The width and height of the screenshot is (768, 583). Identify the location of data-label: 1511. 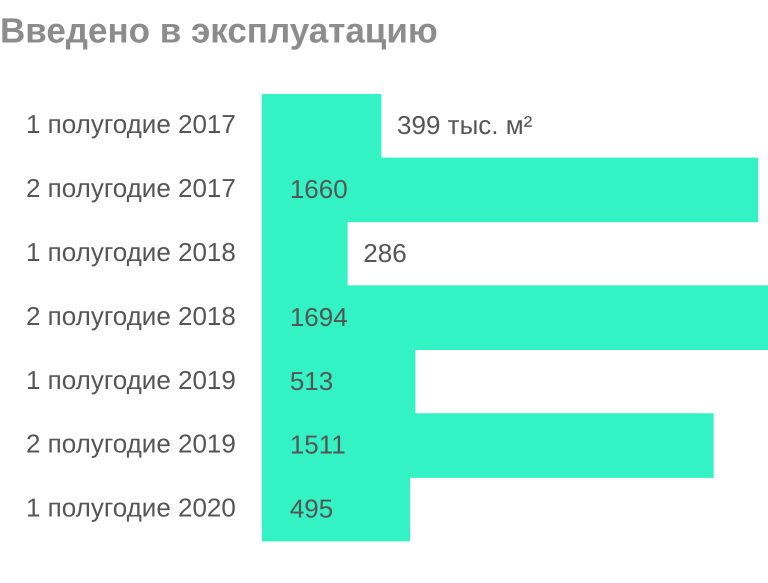
(318, 445).